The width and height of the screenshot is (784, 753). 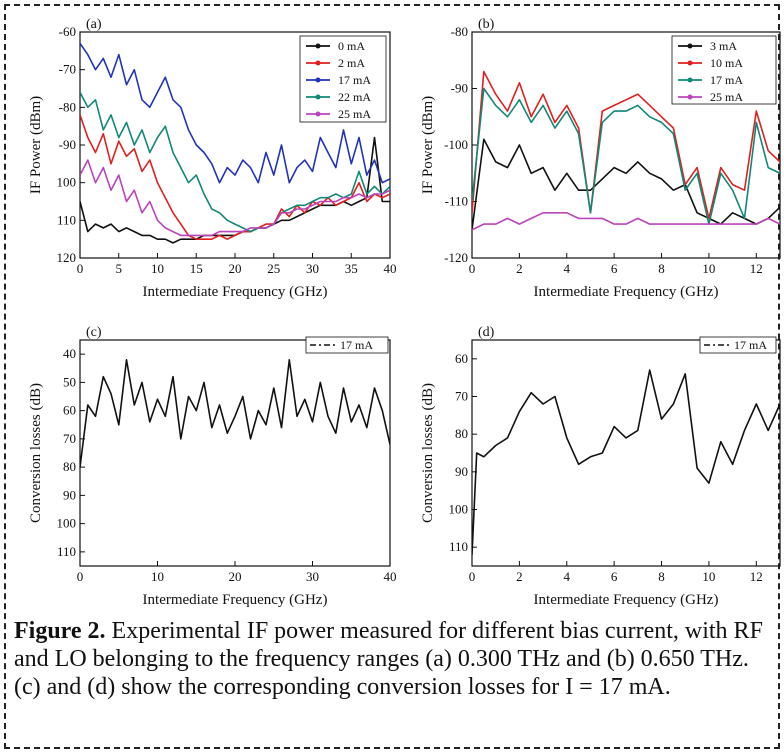 I want to click on x-tick-label-b-2: 4, so click(x=567, y=268).